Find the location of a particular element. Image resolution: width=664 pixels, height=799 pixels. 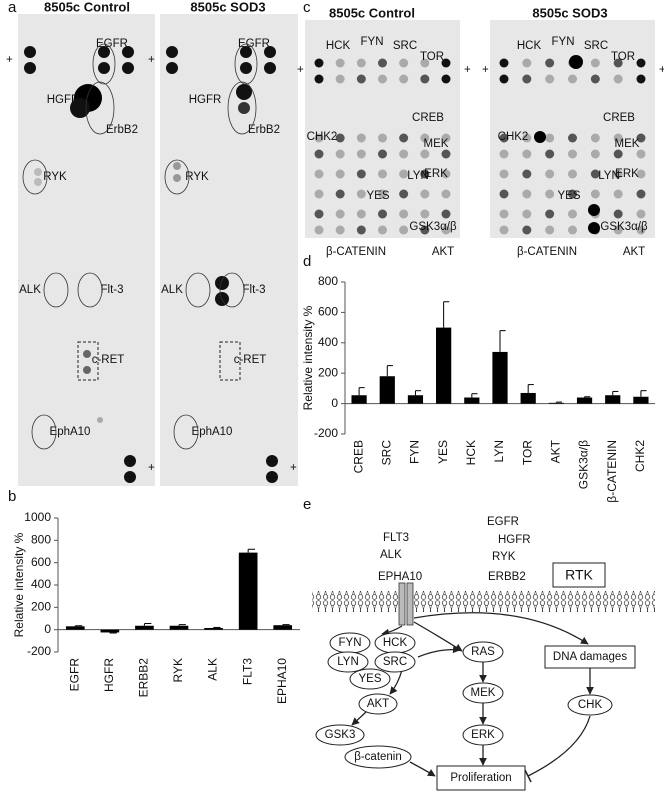

label: c-RET is located at coordinates (250, 360).